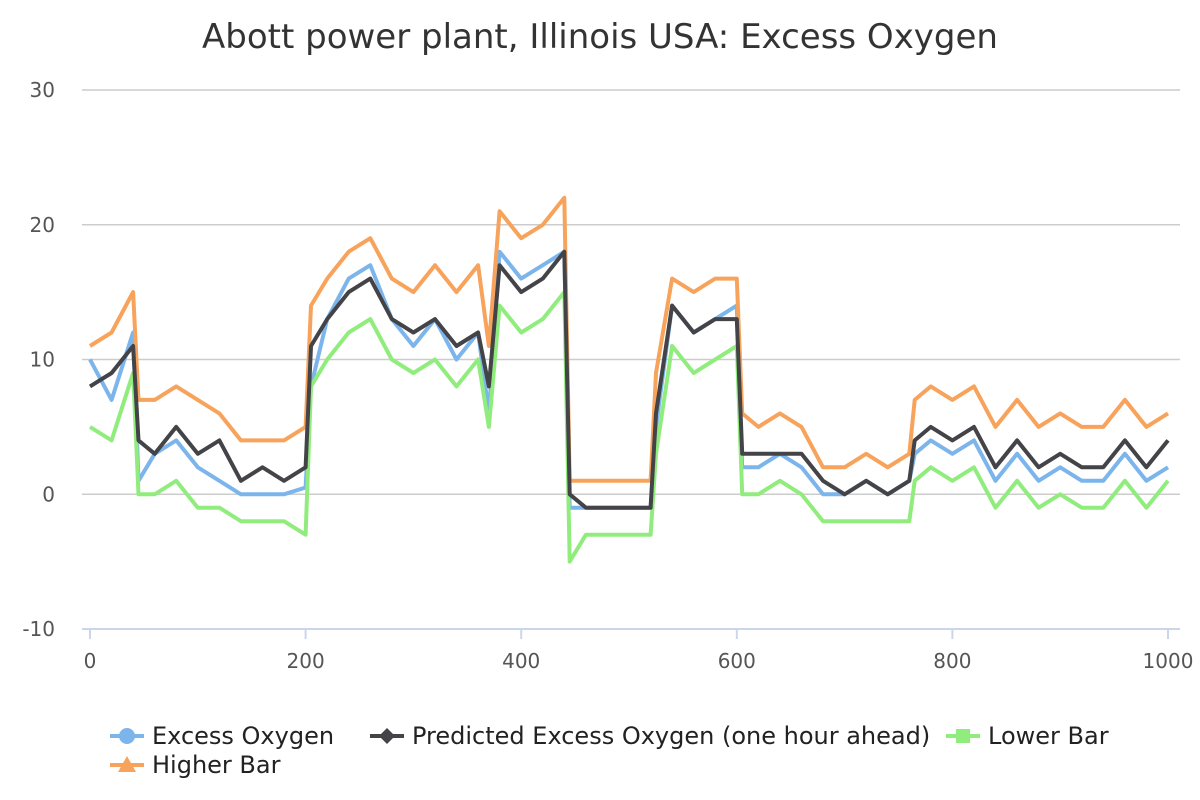  Describe the element at coordinates (737, 661) in the screenshot. I see `x-tick-label: 600` at that location.